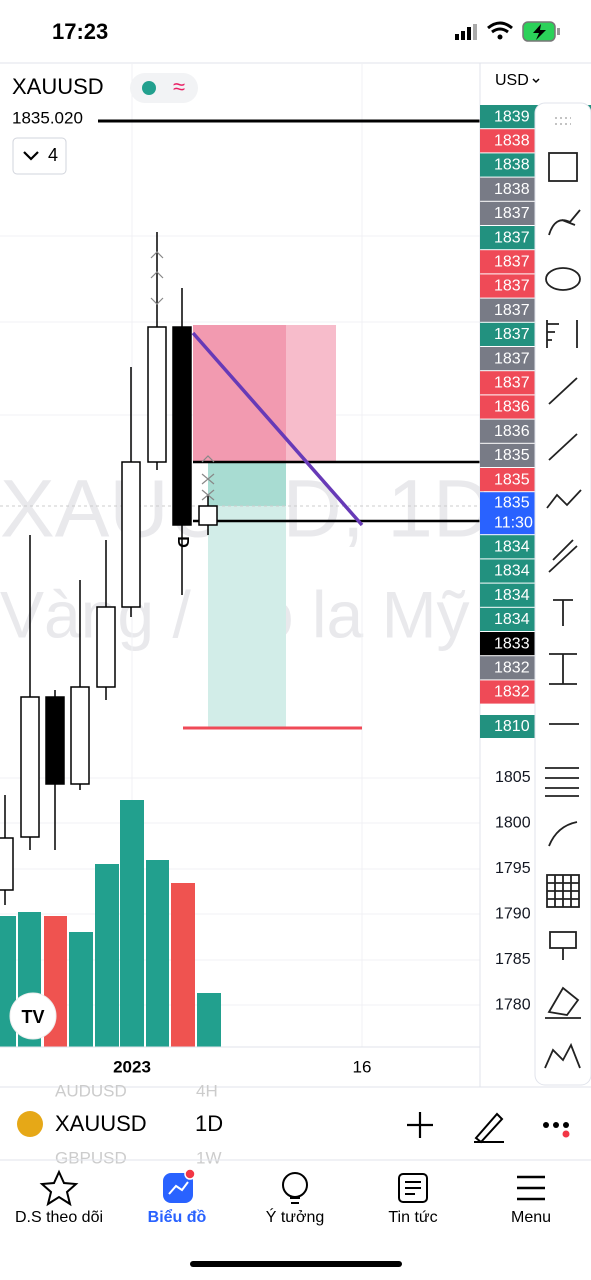 This screenshot has height=1280, width=591. I want to click on bottom-symbol: XAUUSD, so click(101, 1123).